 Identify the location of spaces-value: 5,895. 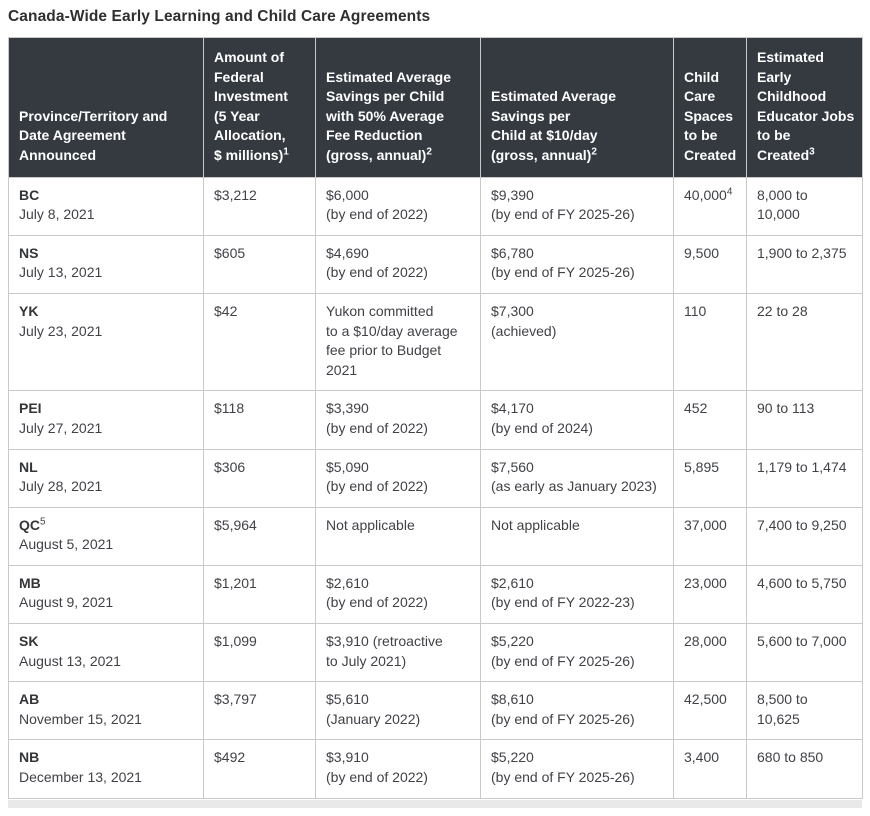
(702, 466).